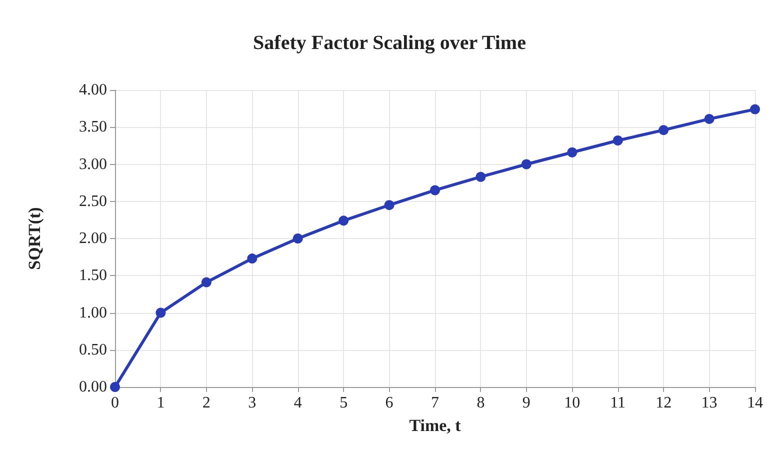 The image size is (779, 463). What do you see at coordinates (93, 313) in the screenshot?
I see `y-tick-label: 1.00` at bounding box center [93, 313].